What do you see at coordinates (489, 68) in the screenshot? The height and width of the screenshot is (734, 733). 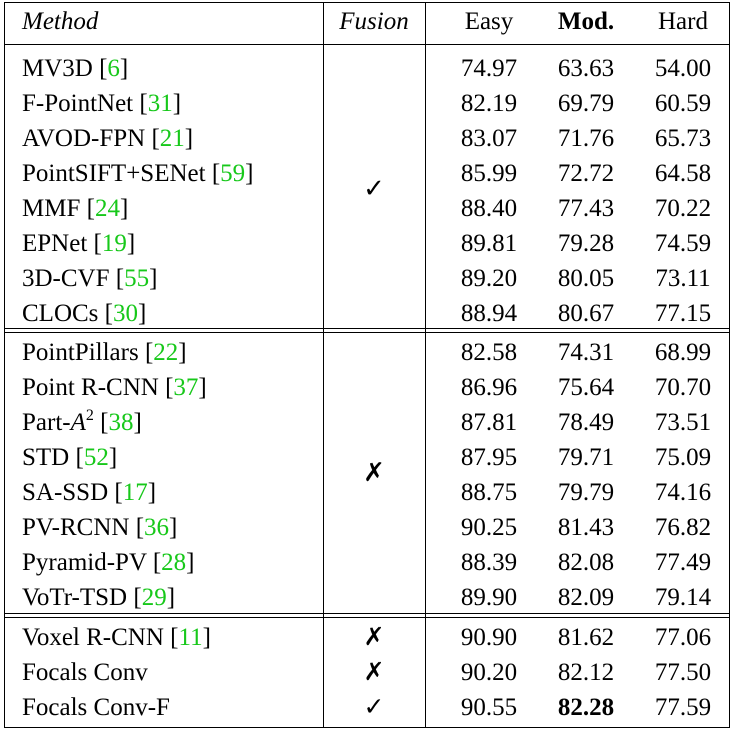 I see `easy-value: 74.97` at bounding box center [489, 68].